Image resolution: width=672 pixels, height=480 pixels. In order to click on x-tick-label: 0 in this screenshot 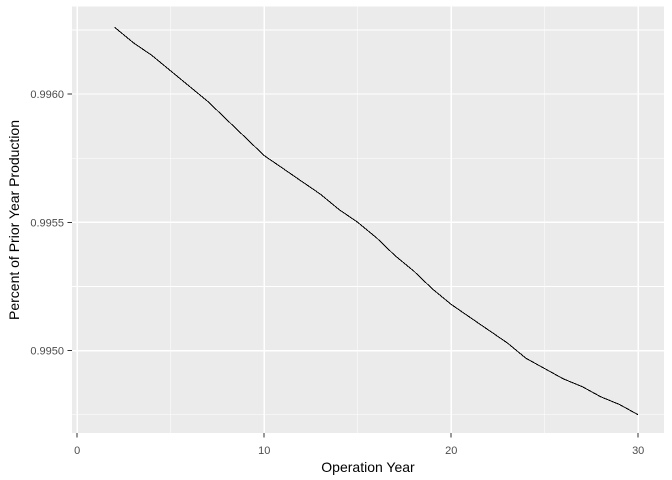, I will do `click(77, 451)`.